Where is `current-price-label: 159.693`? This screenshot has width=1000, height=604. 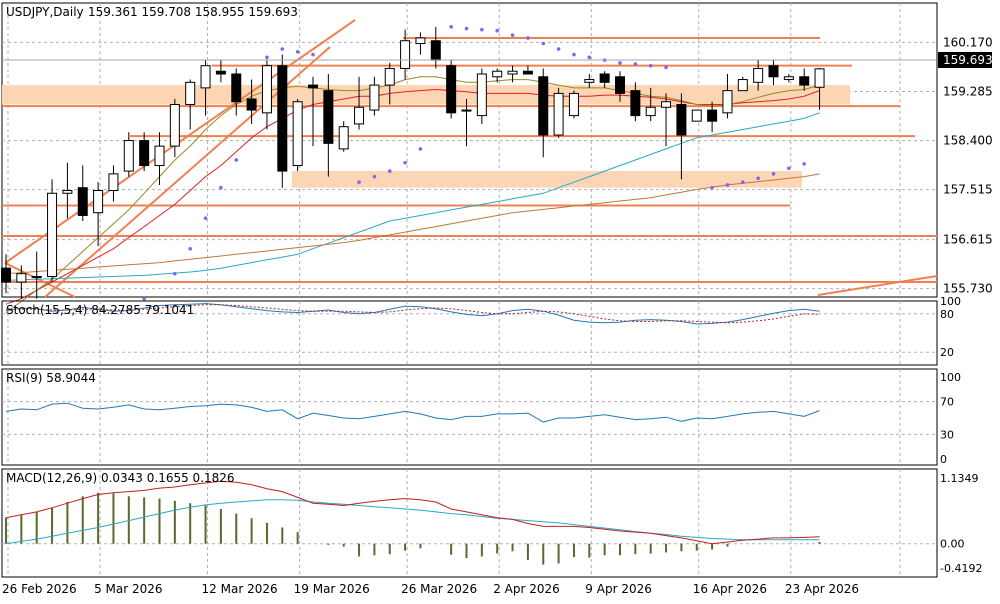 current-price-label: 159.693 is located at coordinates (968, 60).